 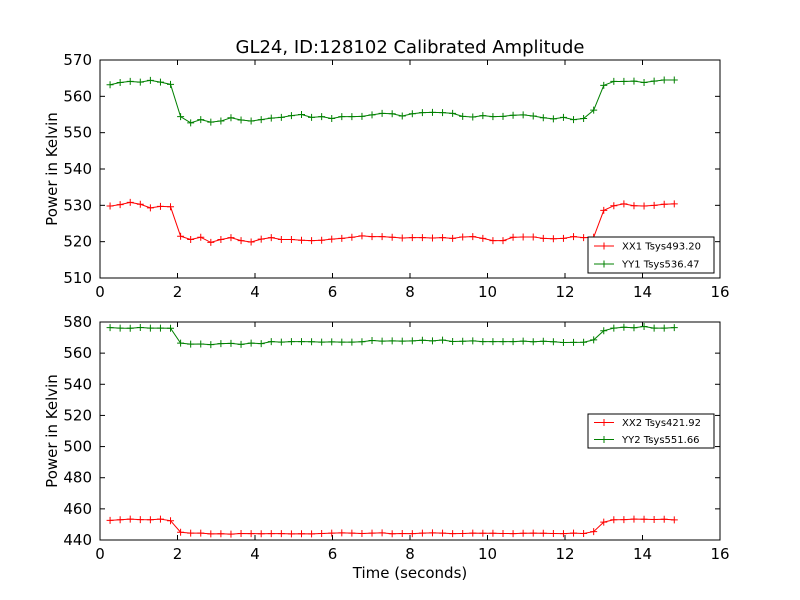 I want to click on chart-1-y-tick-label: 530, so click(x=77, y=205).